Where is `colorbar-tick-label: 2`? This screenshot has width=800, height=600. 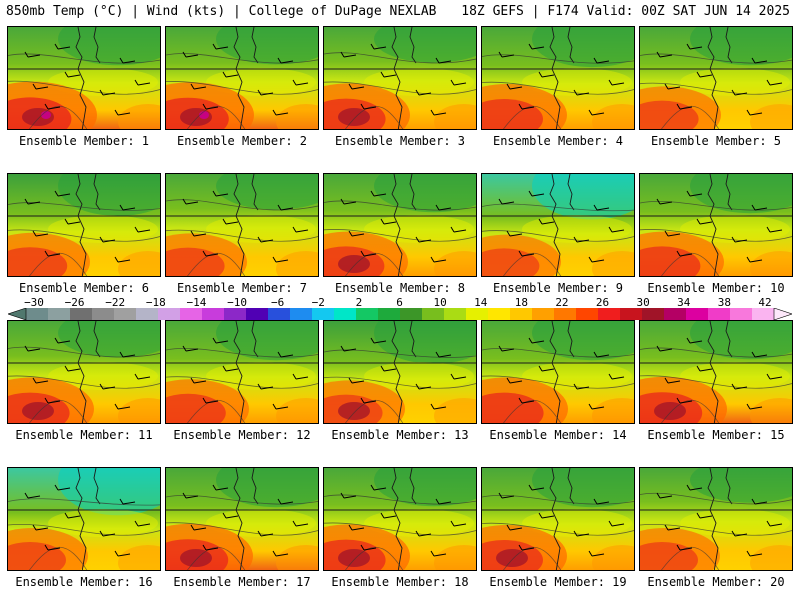 colorbar-tick-label: 2 is located at coordinates (359, 302).